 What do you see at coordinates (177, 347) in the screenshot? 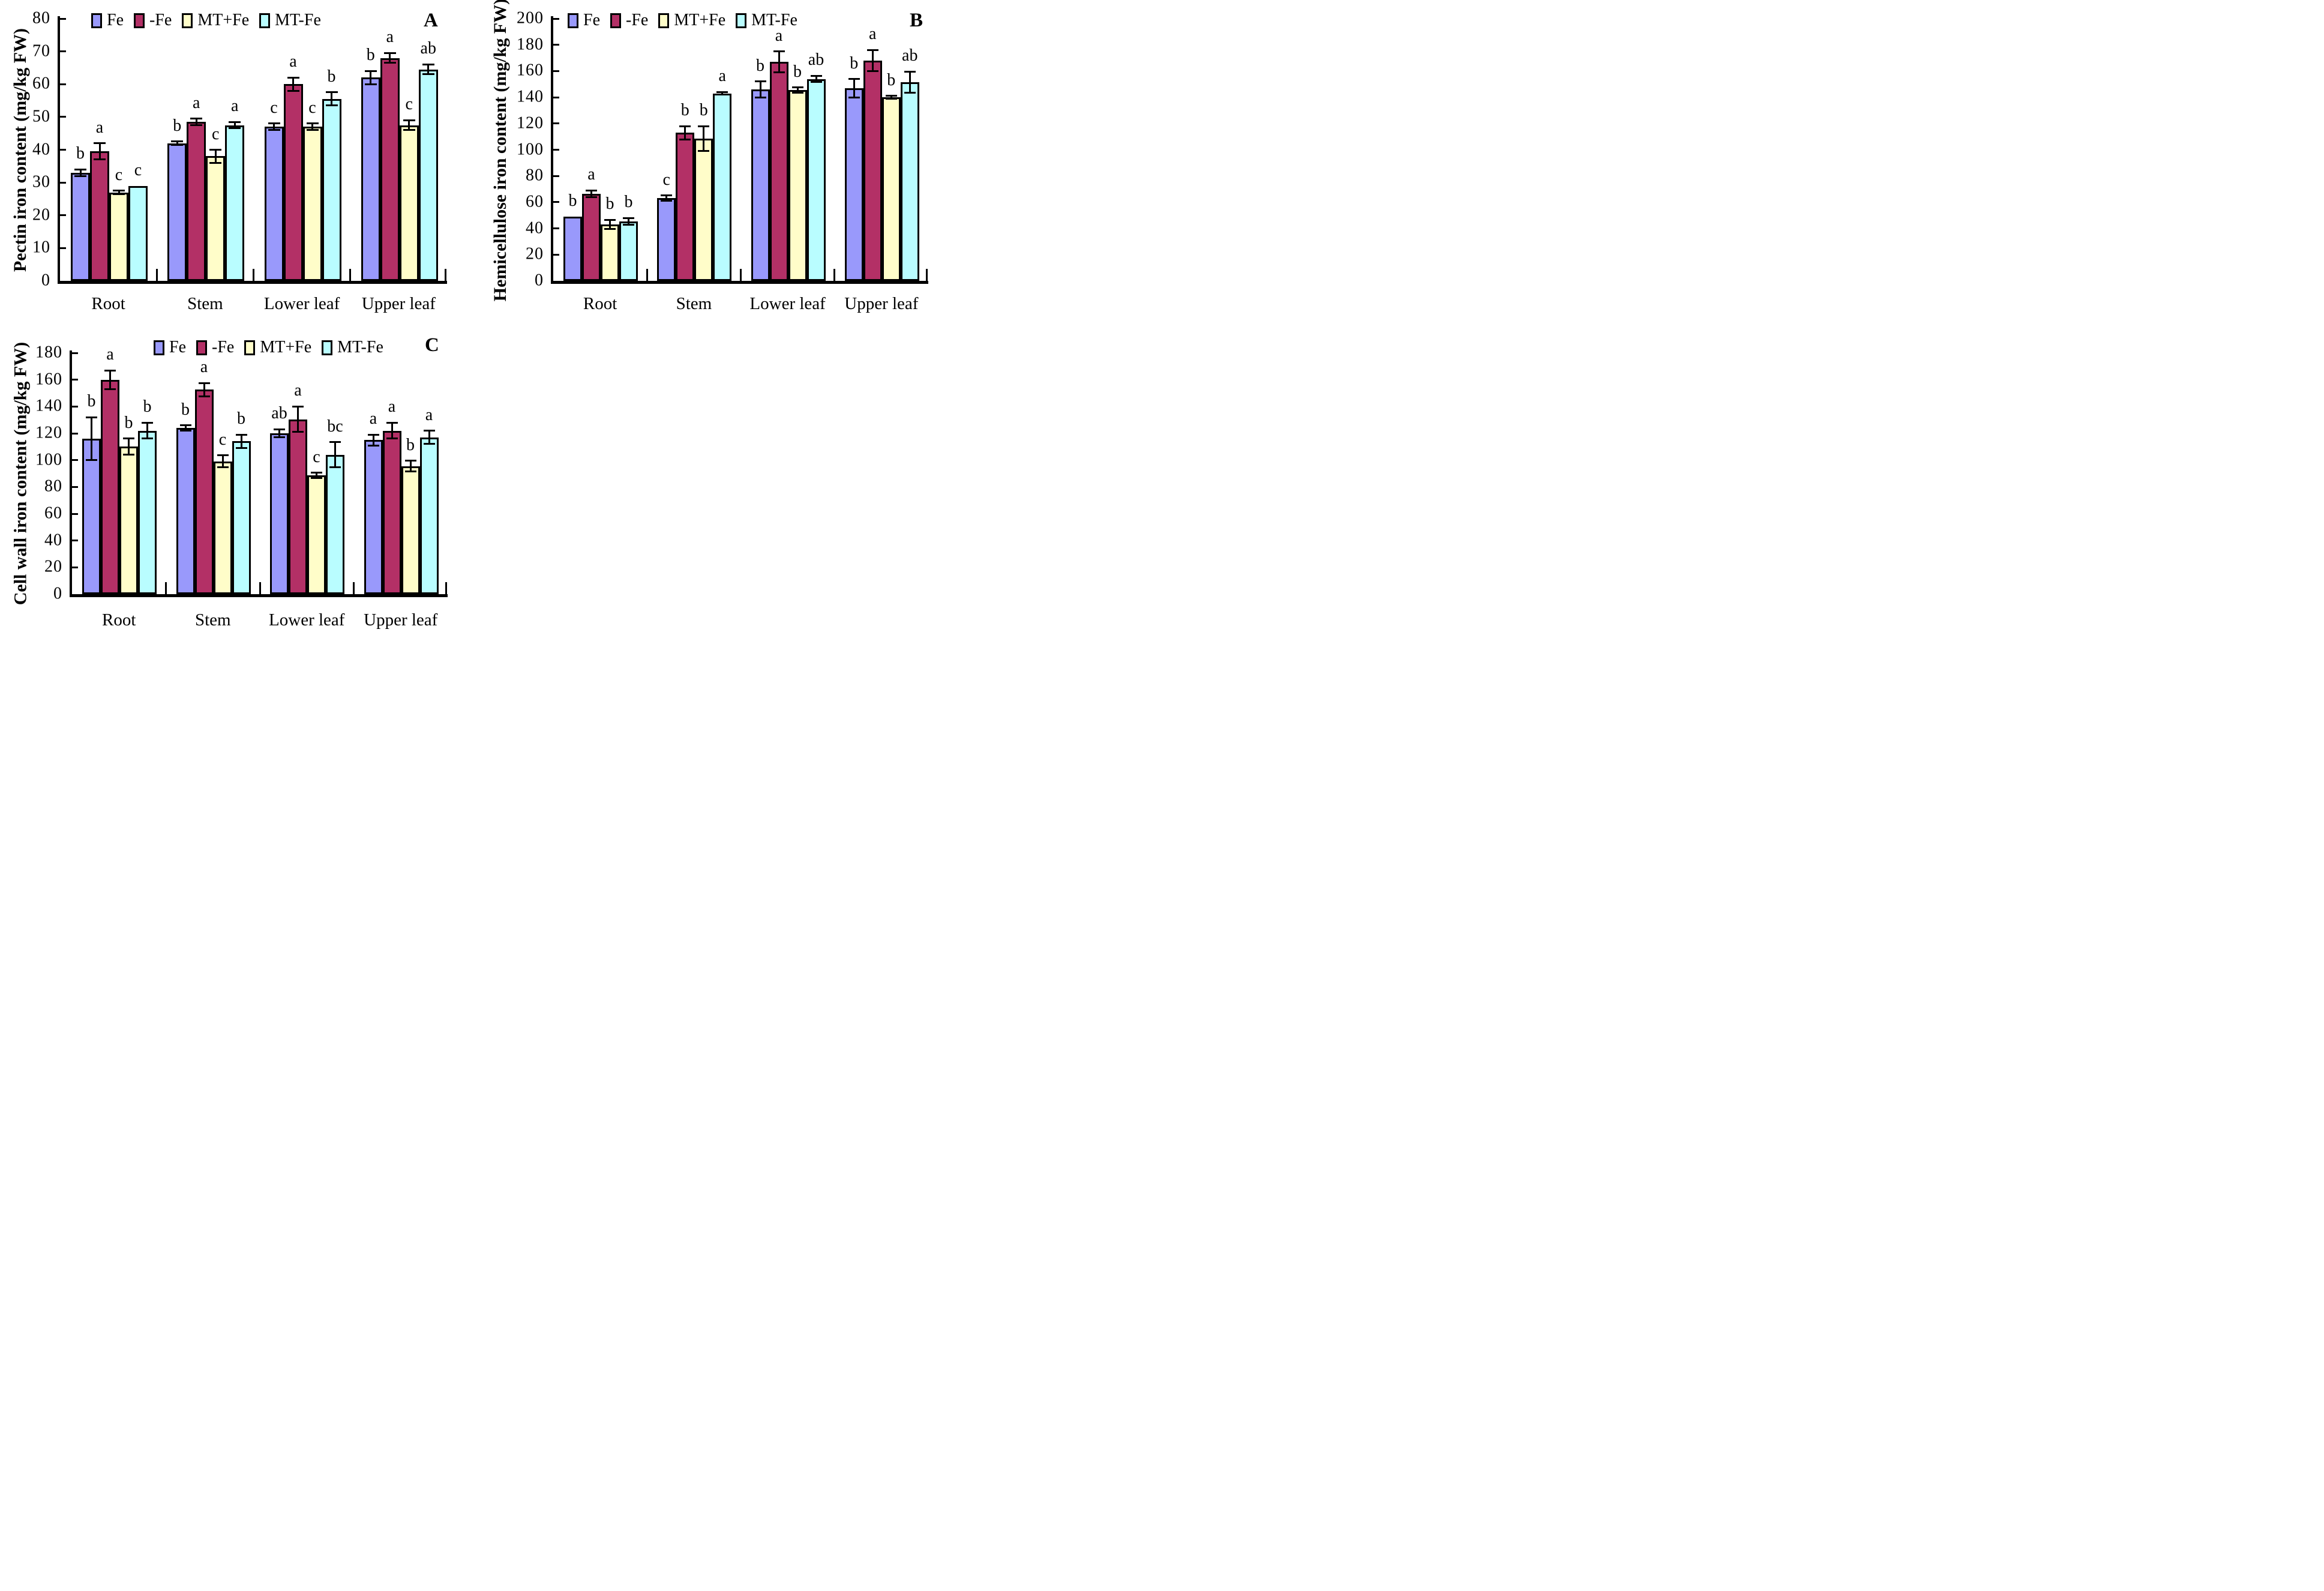
I see `legend-label: Fe` at bounding box center [177, 347].